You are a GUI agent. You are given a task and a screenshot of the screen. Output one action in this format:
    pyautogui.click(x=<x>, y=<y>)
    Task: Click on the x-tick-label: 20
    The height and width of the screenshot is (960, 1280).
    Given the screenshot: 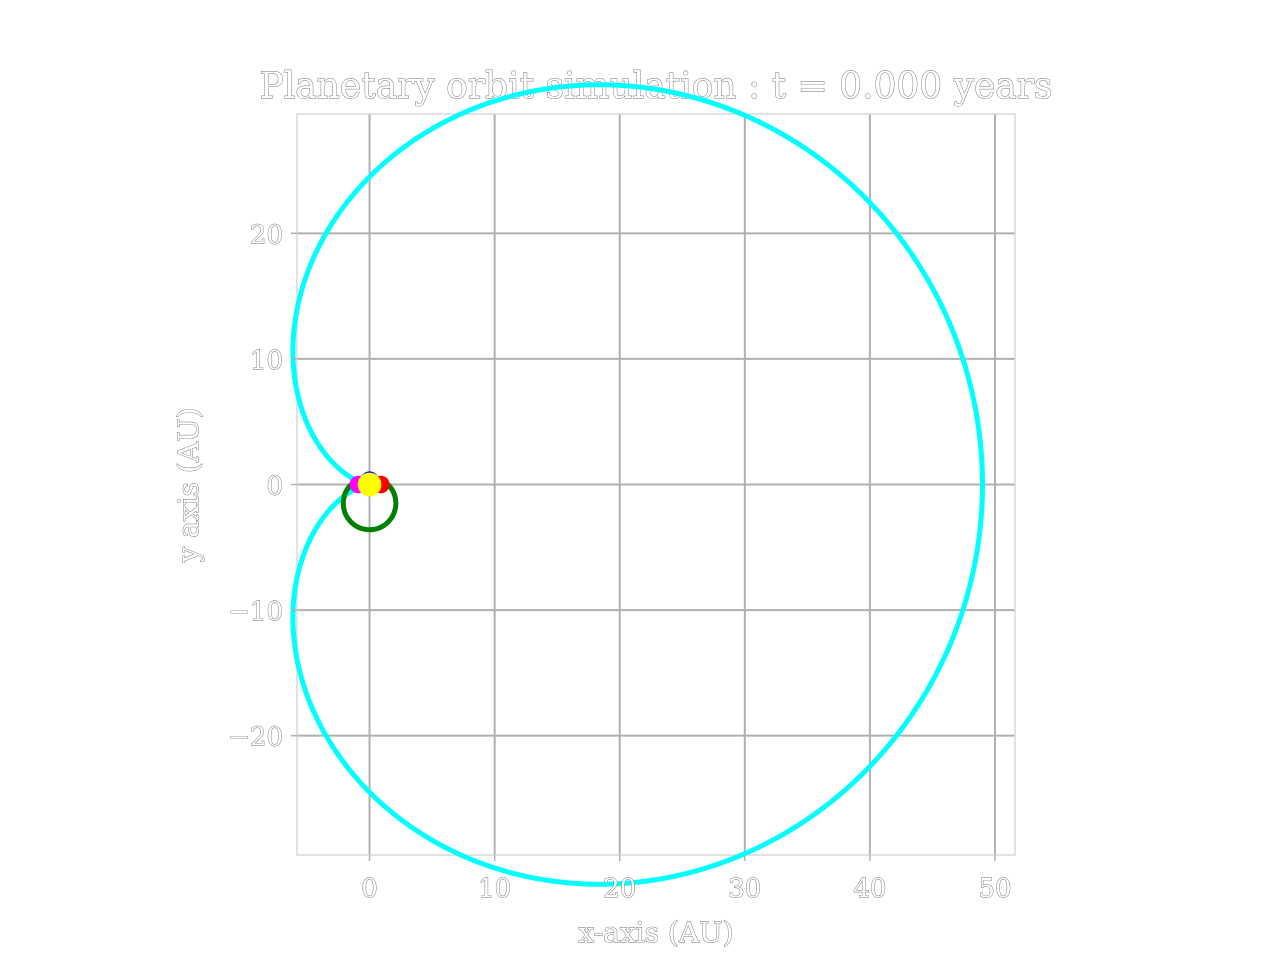 What is the action you would take?
    pyautogui.click(x=619, y=889)
    